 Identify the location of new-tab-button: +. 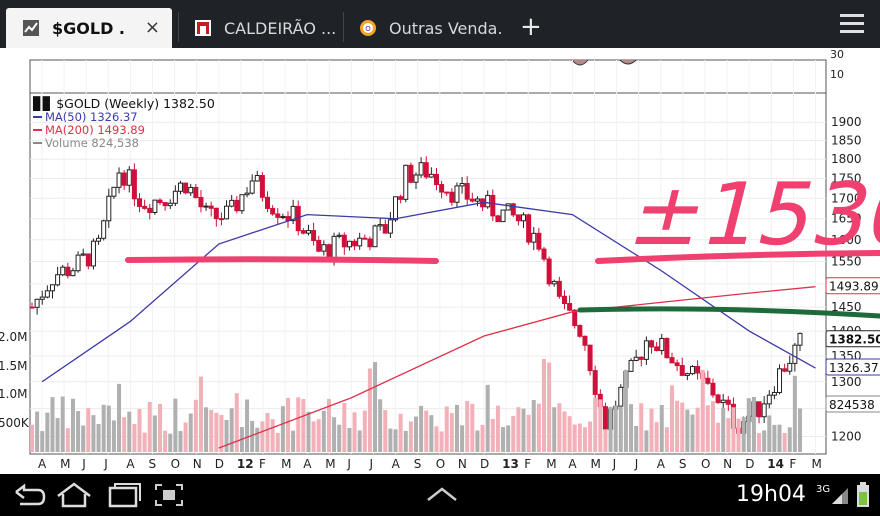
(531, 27).